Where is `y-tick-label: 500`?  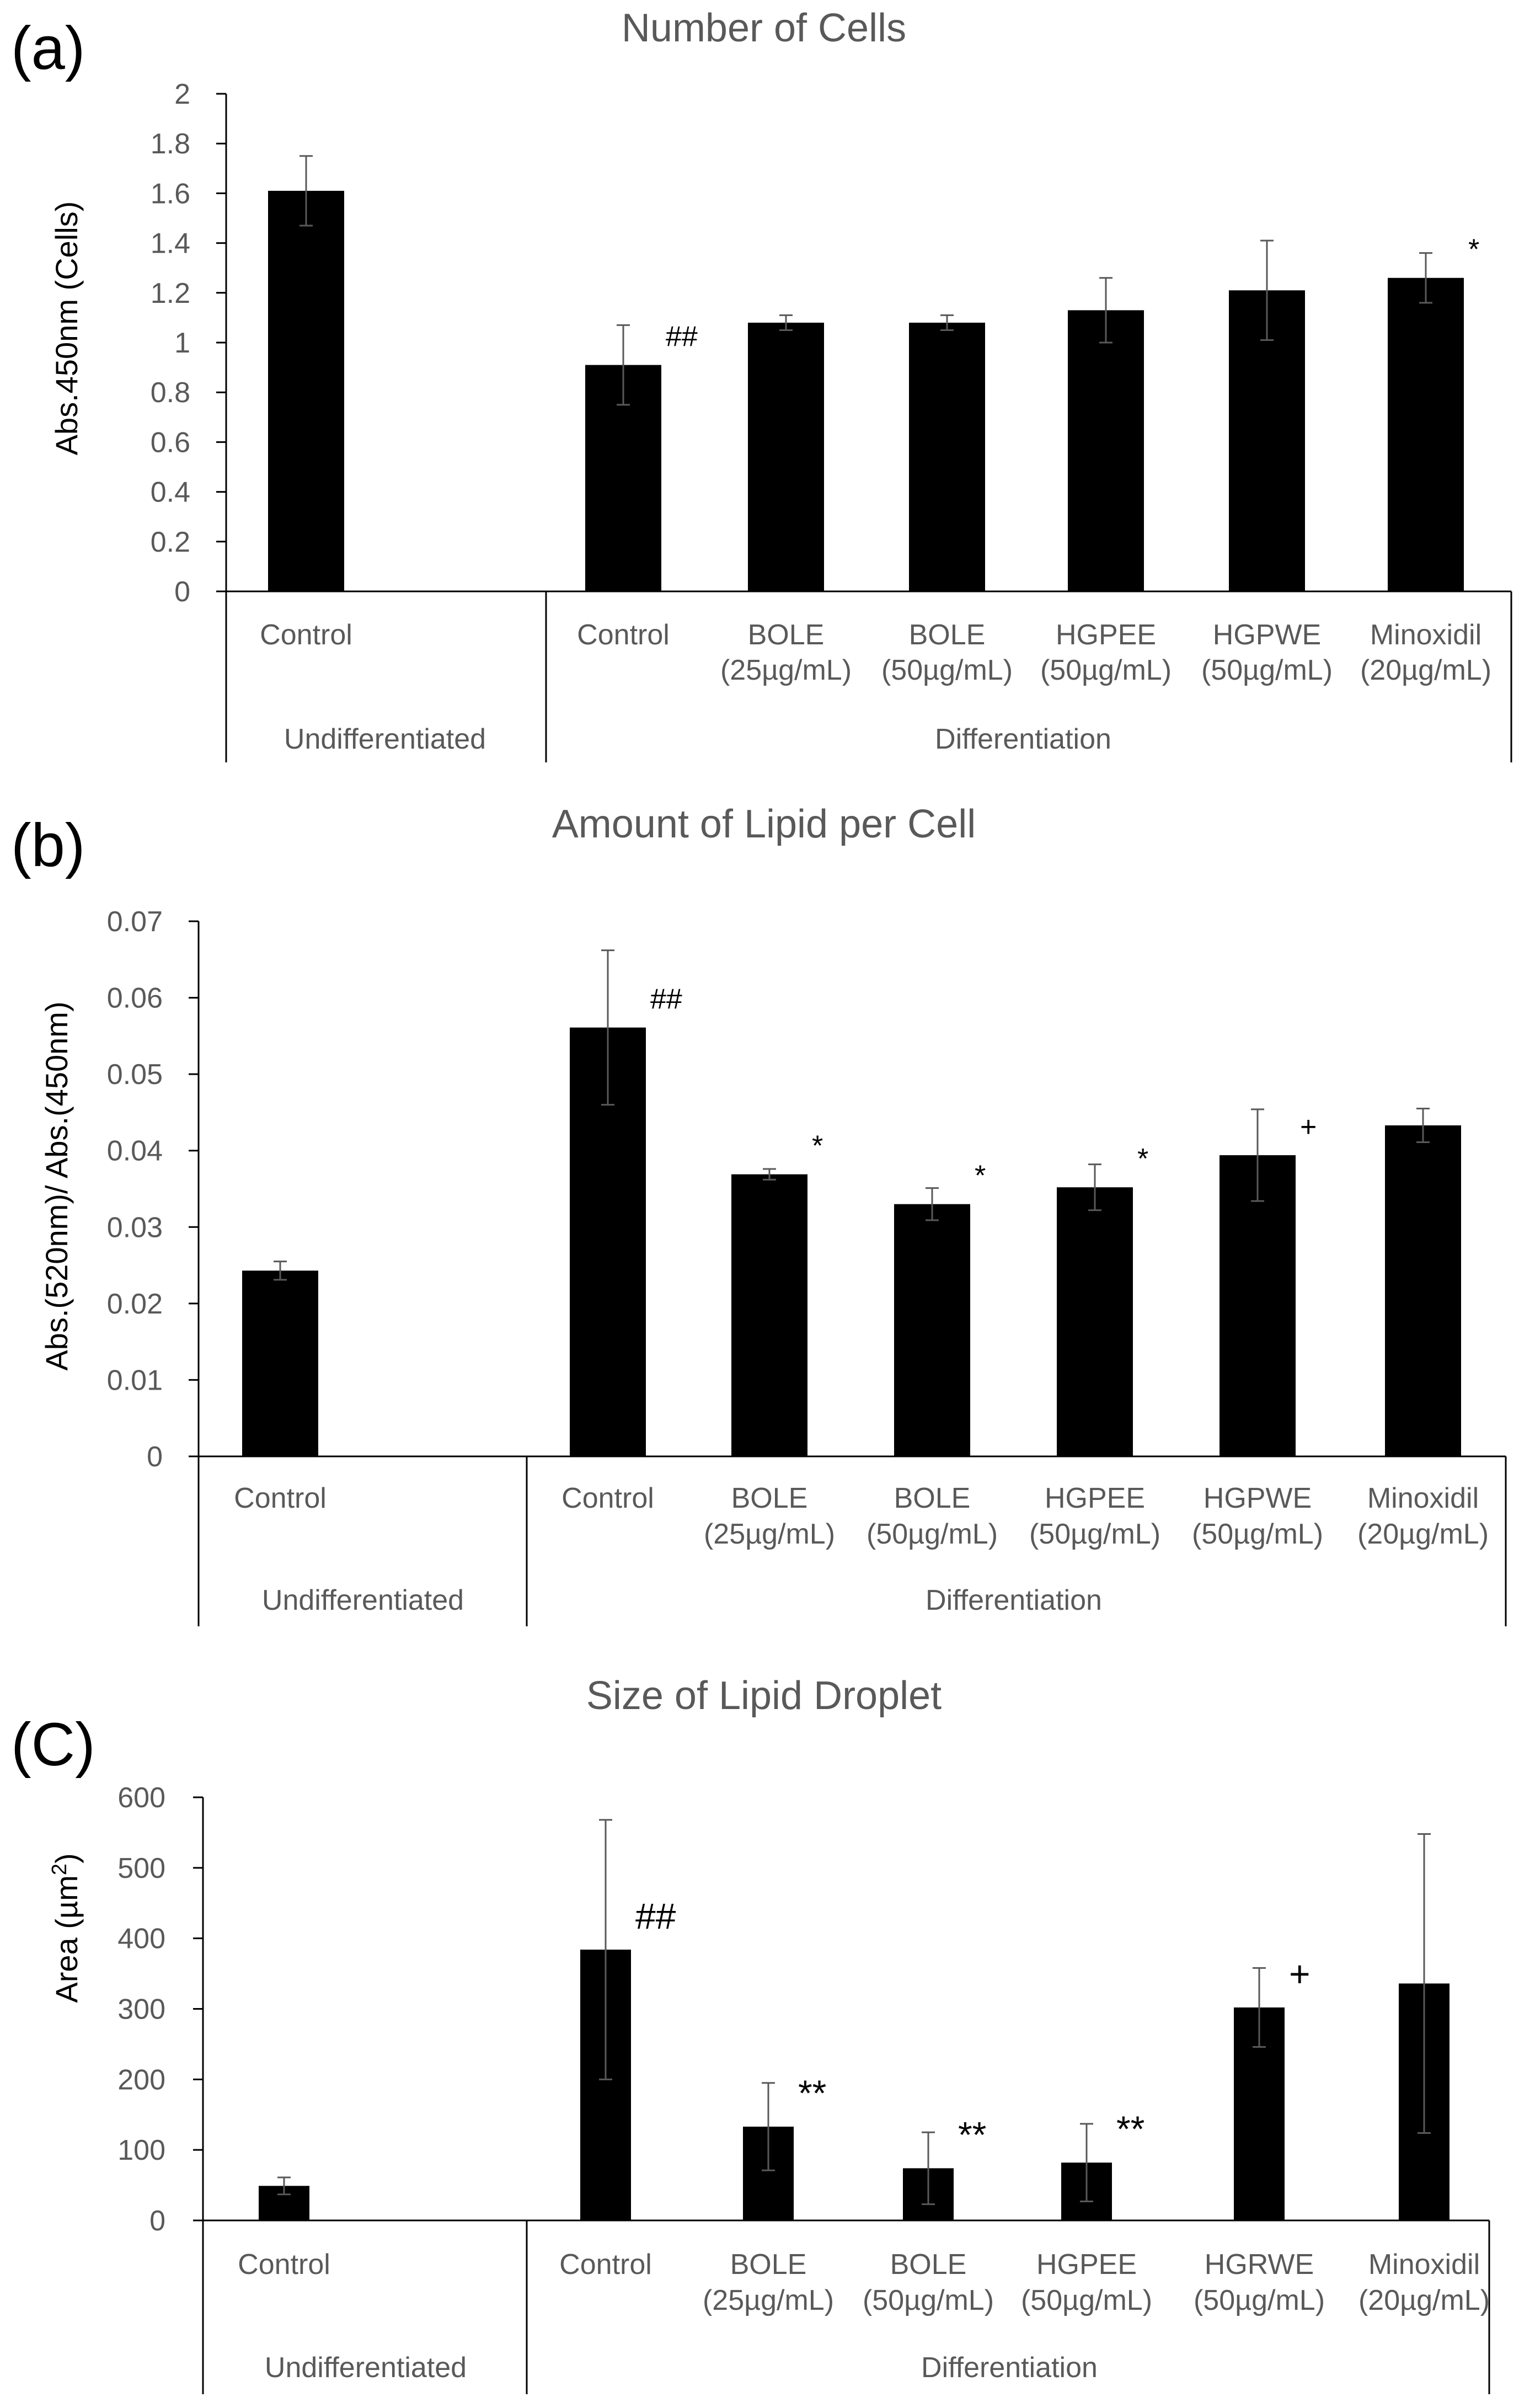
y-tick-label: 500 is located at coordinates (141, 1868).